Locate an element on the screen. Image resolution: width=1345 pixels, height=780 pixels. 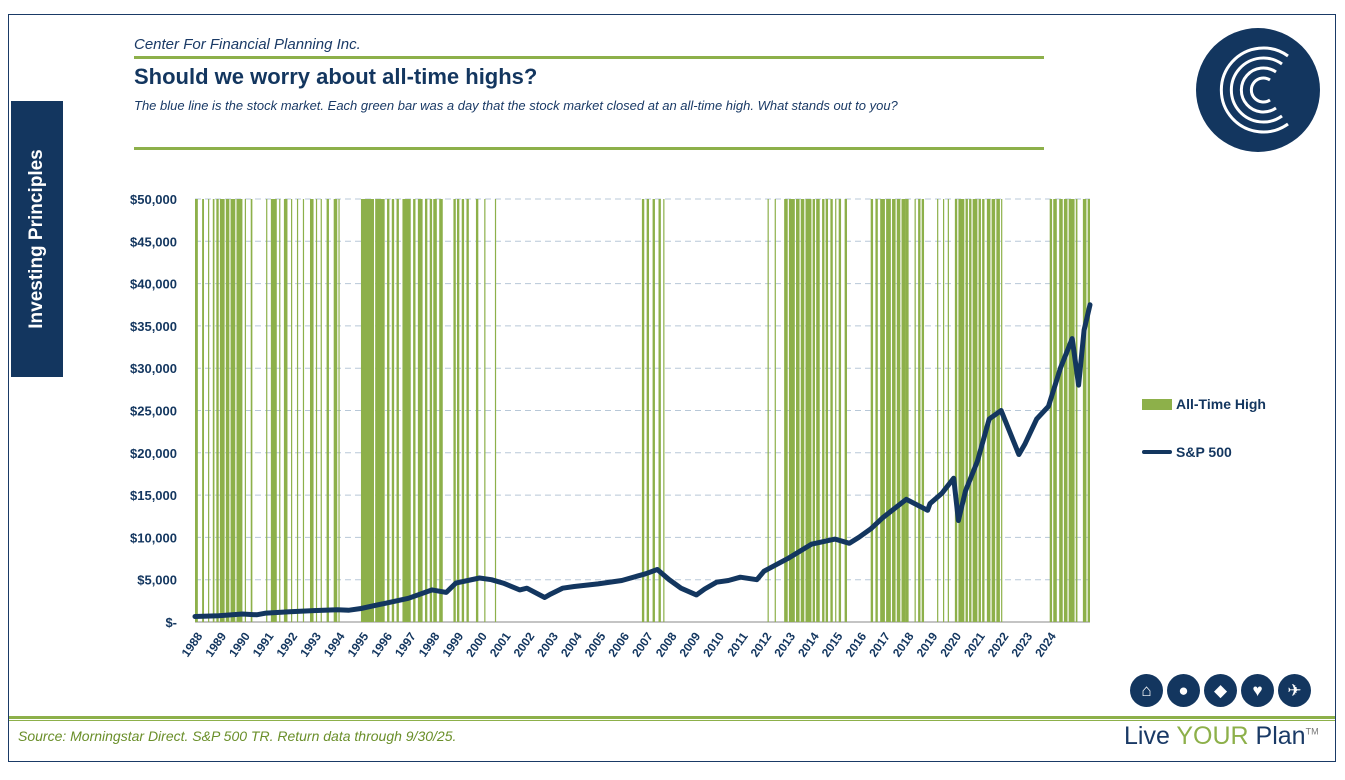
airplane-icon: ✈ is located at coordinates (1294, 690).